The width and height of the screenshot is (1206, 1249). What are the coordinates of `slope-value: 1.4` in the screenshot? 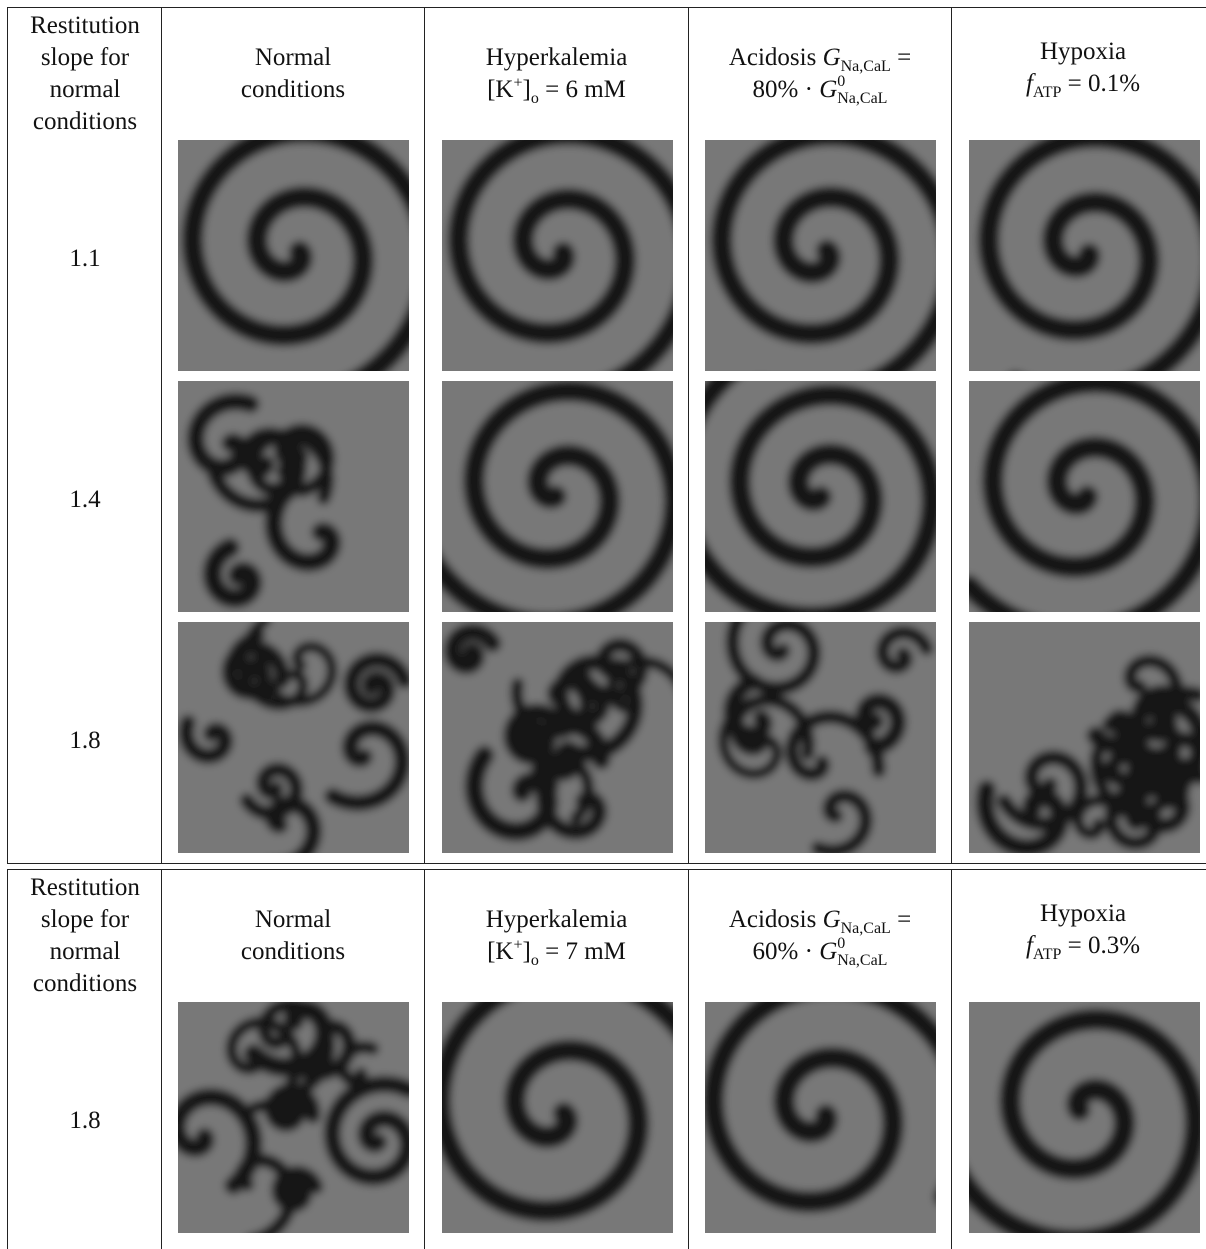 It's located at (85, 499).